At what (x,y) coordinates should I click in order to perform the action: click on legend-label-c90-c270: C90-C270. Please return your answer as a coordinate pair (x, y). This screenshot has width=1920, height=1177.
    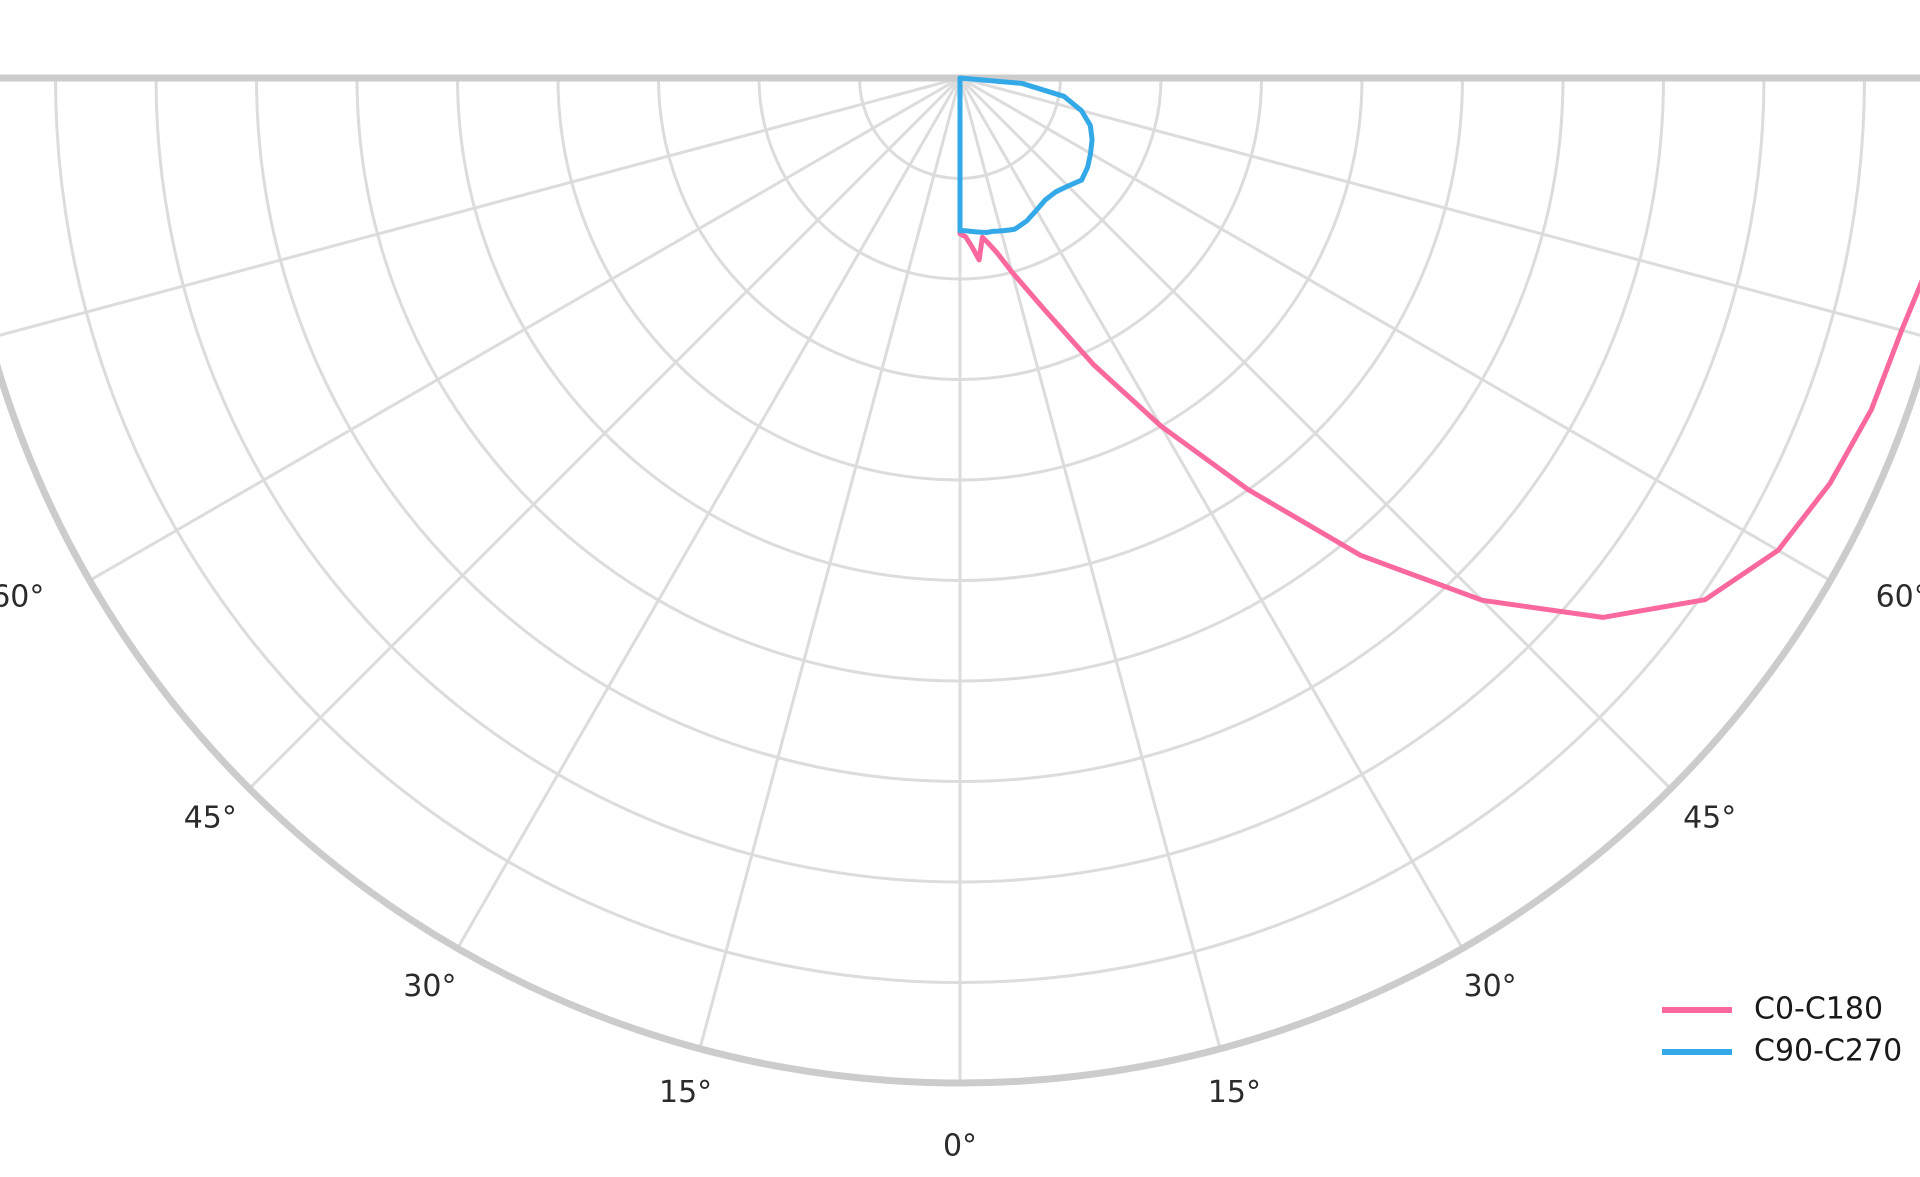
    Looking at the image, I should click on (1828, 1051).